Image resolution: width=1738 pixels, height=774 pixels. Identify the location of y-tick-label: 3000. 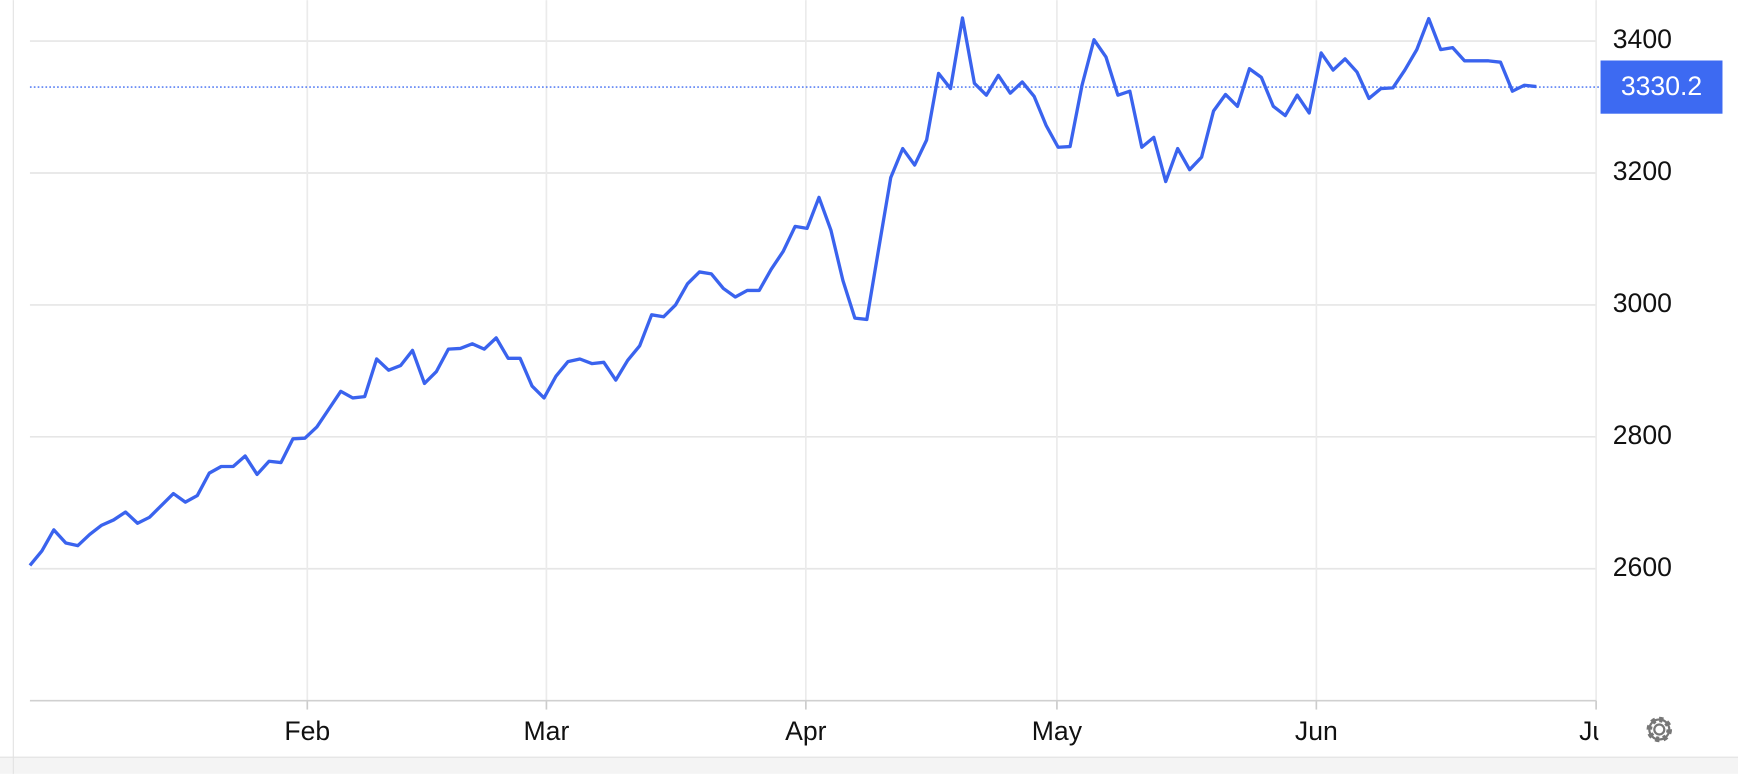
(1642, 303).